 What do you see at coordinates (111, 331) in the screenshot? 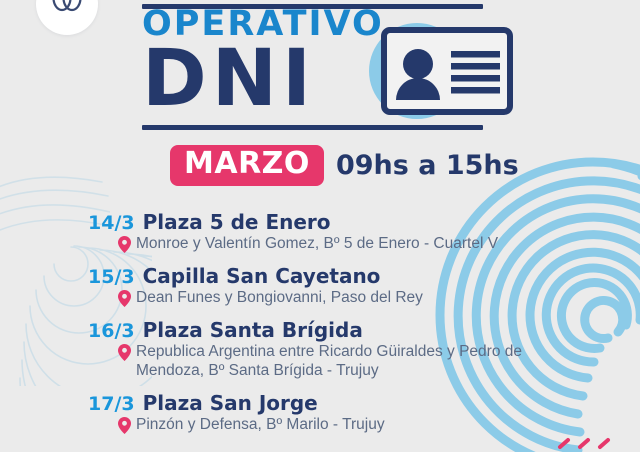
I see `event-date: 16/3` at bounding box center [111, 331].